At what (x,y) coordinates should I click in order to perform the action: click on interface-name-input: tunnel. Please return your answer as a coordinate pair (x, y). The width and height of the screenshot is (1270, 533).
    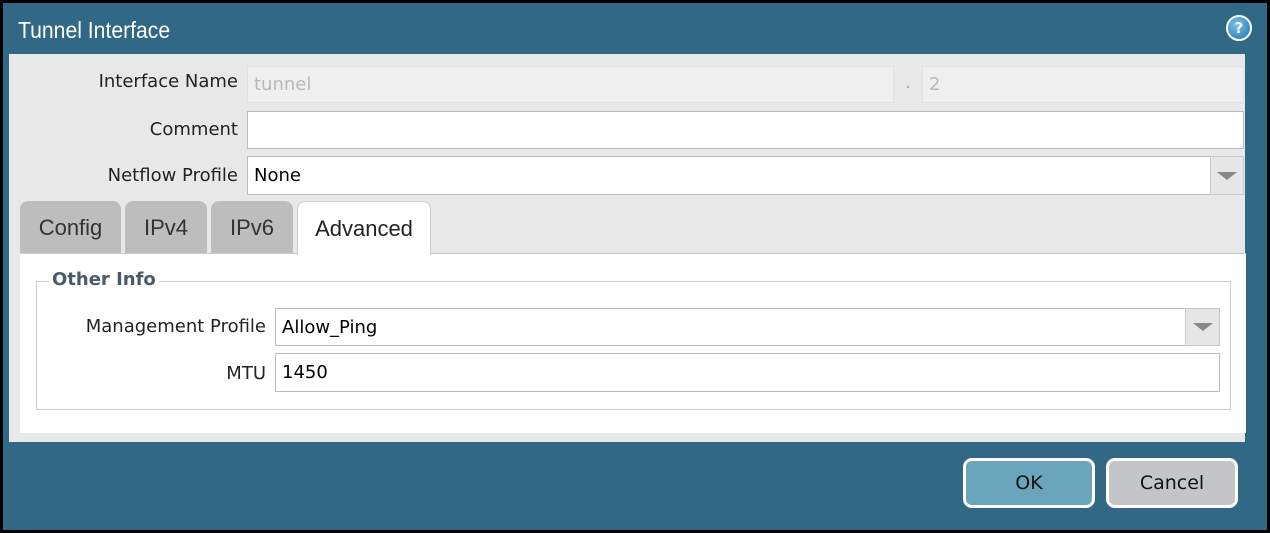
    Looking at the image, I should click on (570, 84).